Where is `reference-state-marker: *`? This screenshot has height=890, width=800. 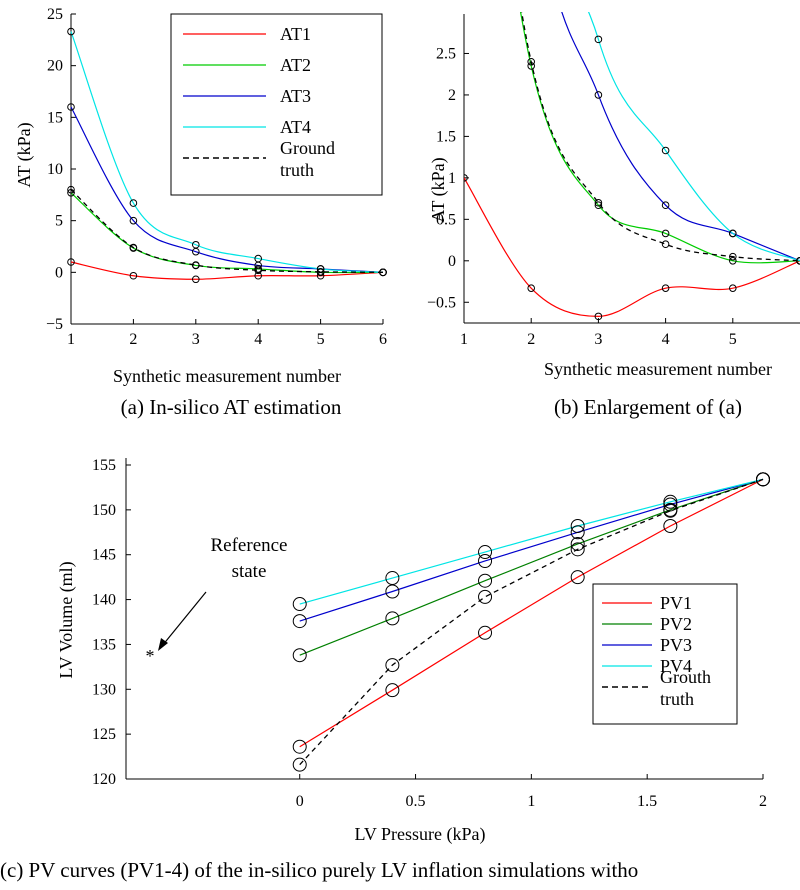 reference-state-marker: * is located at coordinates (150, 656).